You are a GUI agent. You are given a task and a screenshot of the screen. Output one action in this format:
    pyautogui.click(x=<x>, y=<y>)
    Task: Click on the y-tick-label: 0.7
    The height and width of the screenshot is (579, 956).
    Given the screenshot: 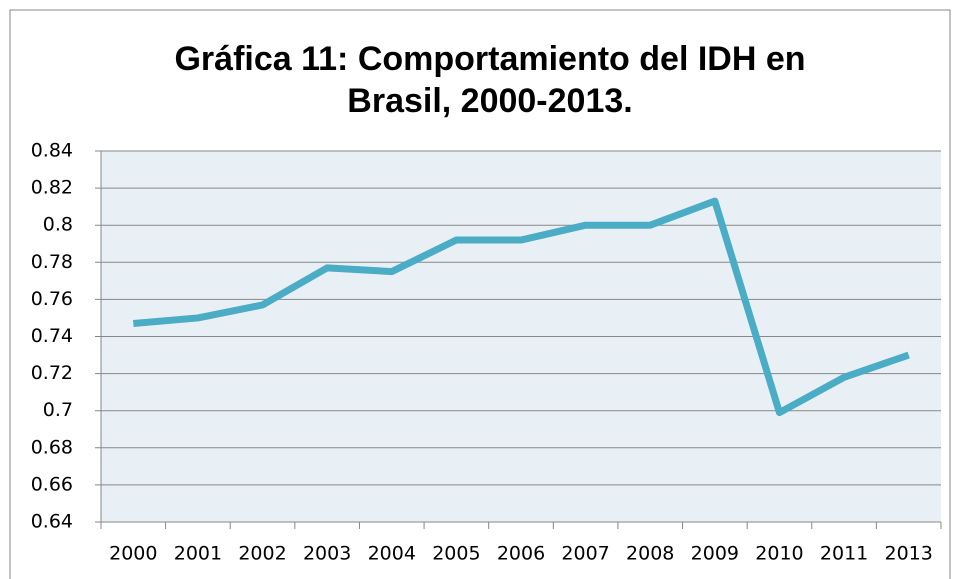 What is the action you would take?
    pyautogui.click(x=58, y=410)
    